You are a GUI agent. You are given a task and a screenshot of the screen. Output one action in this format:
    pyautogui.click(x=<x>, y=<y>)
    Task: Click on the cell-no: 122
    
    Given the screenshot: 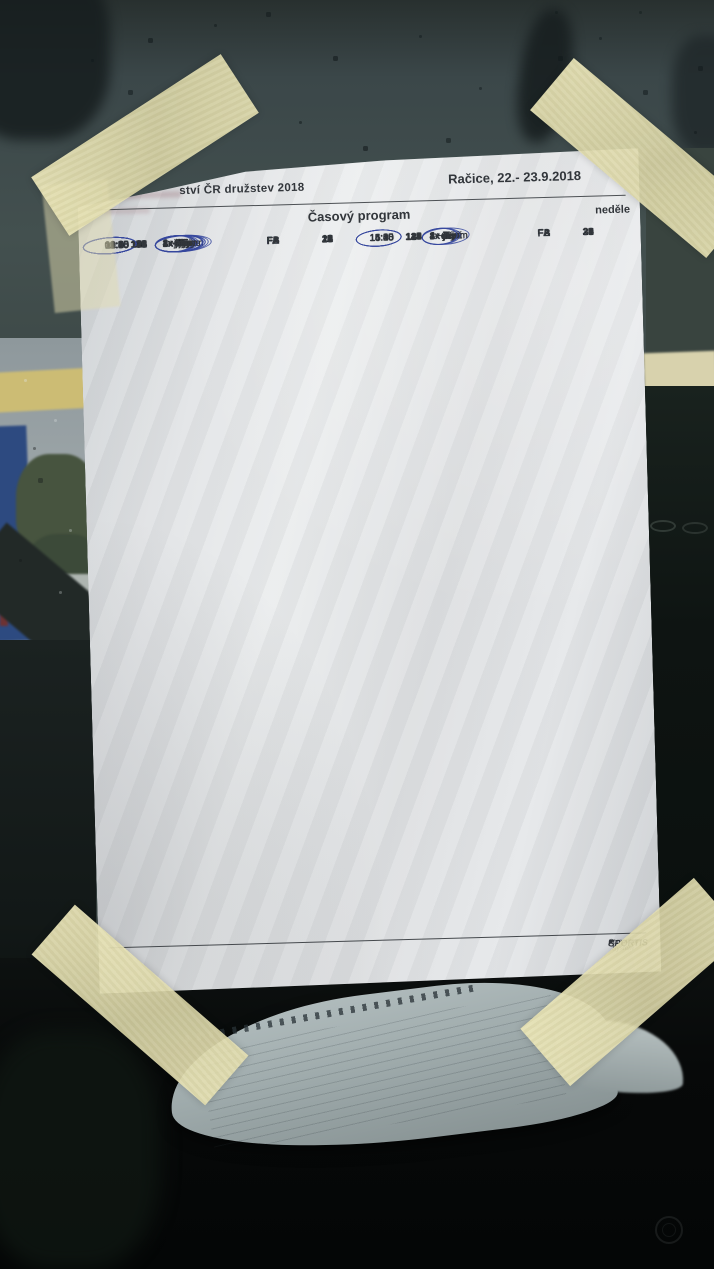 What is the action you would take?
    pyautogui.click(x=138, y=245)
    